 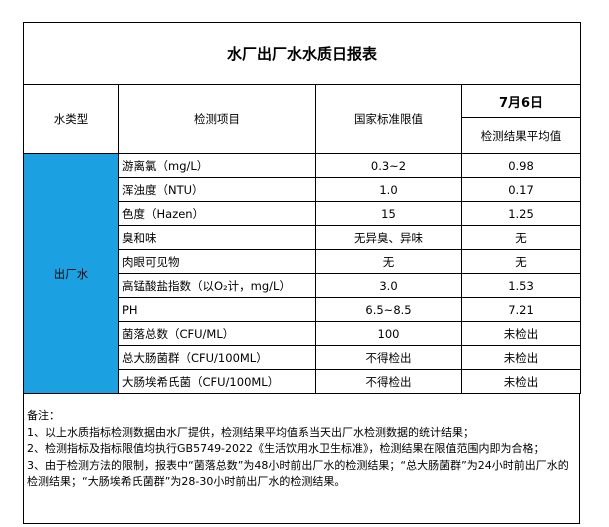 What do you see at coordinates (521, 309) in the screenshot?
I see `result-cell: 7.21` at bounding box center [521, 309].